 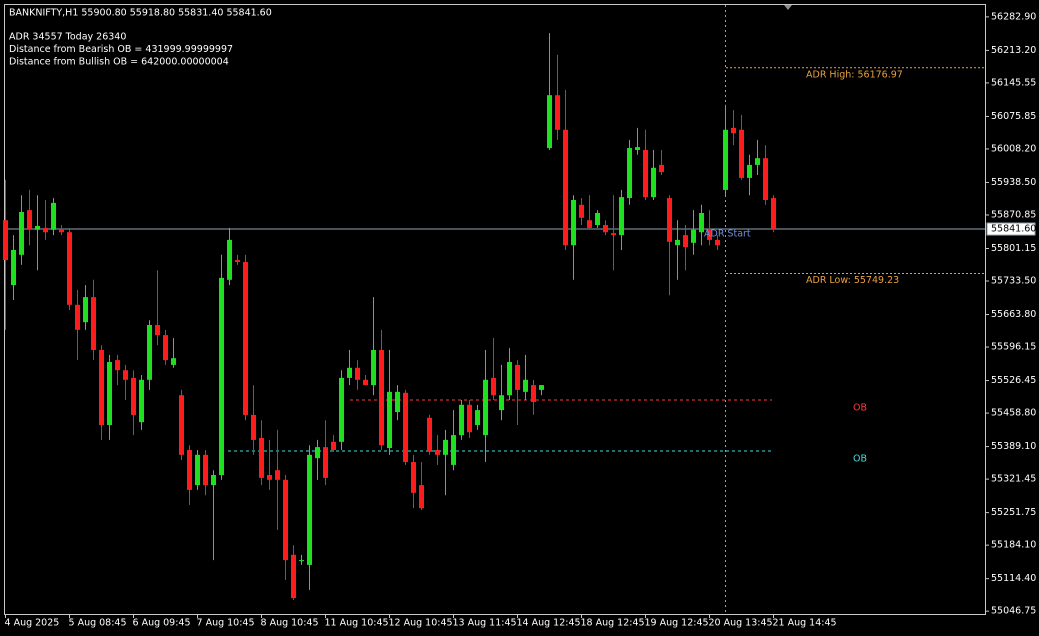 What do you see at coordinates (1013, 413) in the screenshot?
I see `y-tick-label: 55458.80` at bounding box center [1013, 413].